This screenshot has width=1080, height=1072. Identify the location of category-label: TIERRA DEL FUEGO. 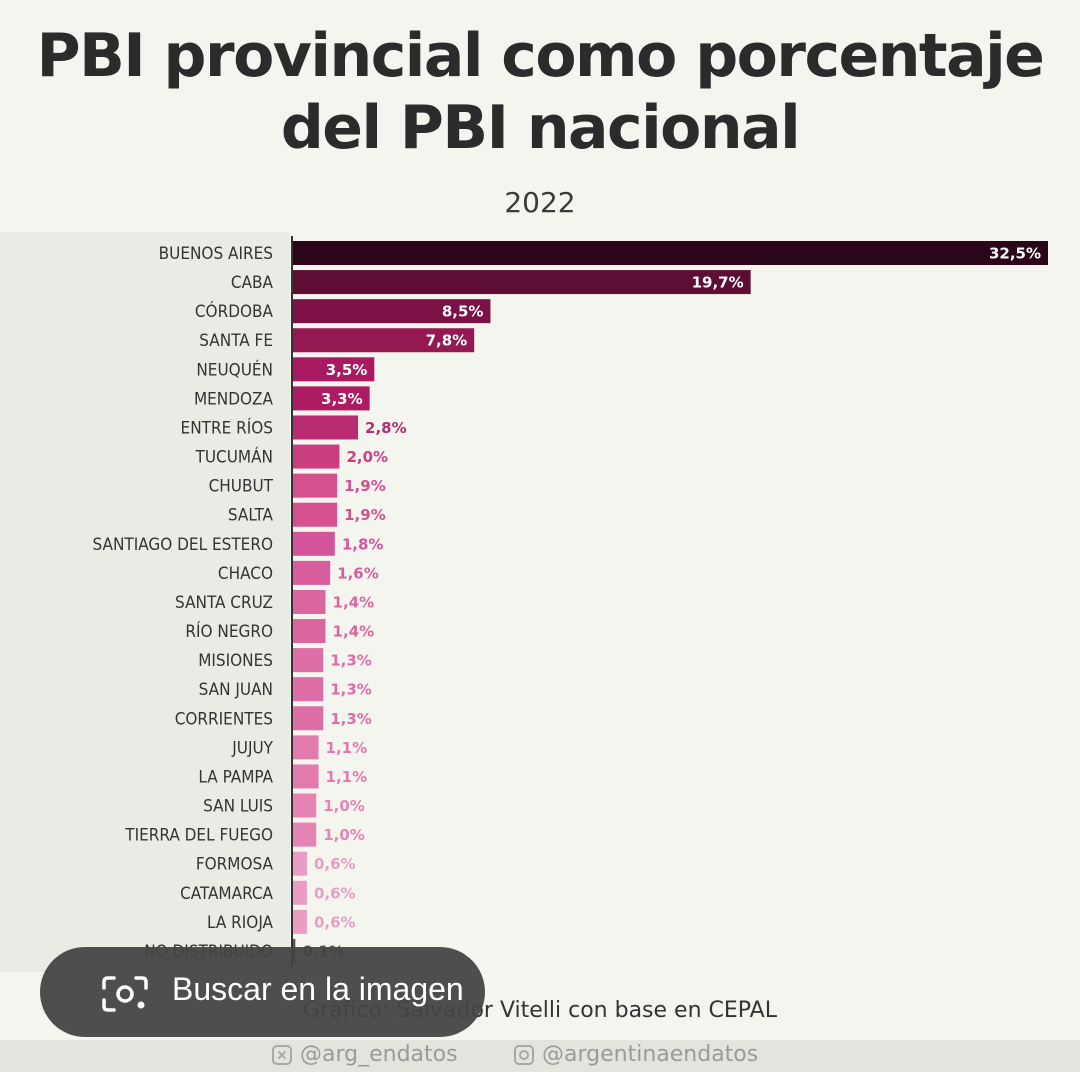
(198, 836).